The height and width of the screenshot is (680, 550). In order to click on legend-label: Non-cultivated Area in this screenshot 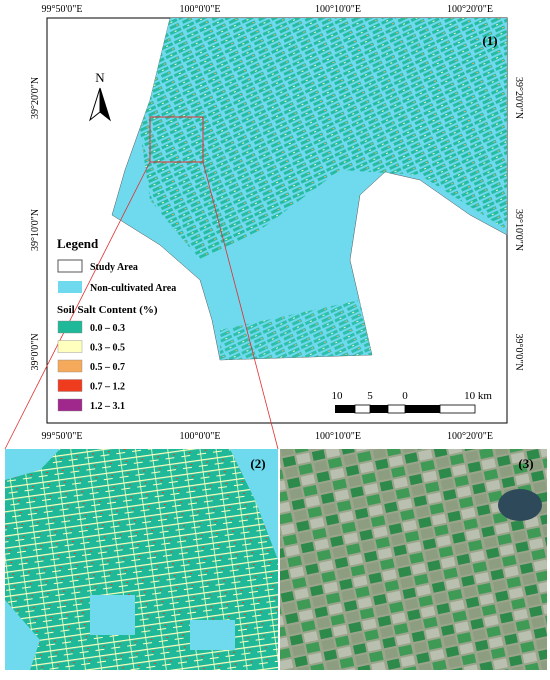, I will do `click(133, 288)`.